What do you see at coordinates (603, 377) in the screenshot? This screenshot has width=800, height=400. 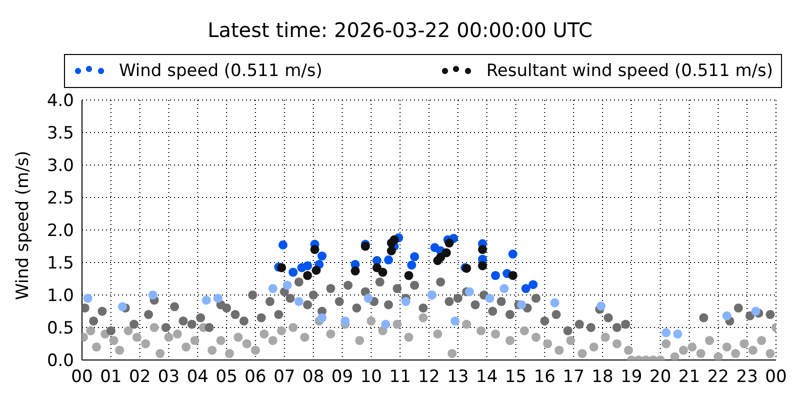 I see `x-tick-label: 18` at bounding box center [603, 377].